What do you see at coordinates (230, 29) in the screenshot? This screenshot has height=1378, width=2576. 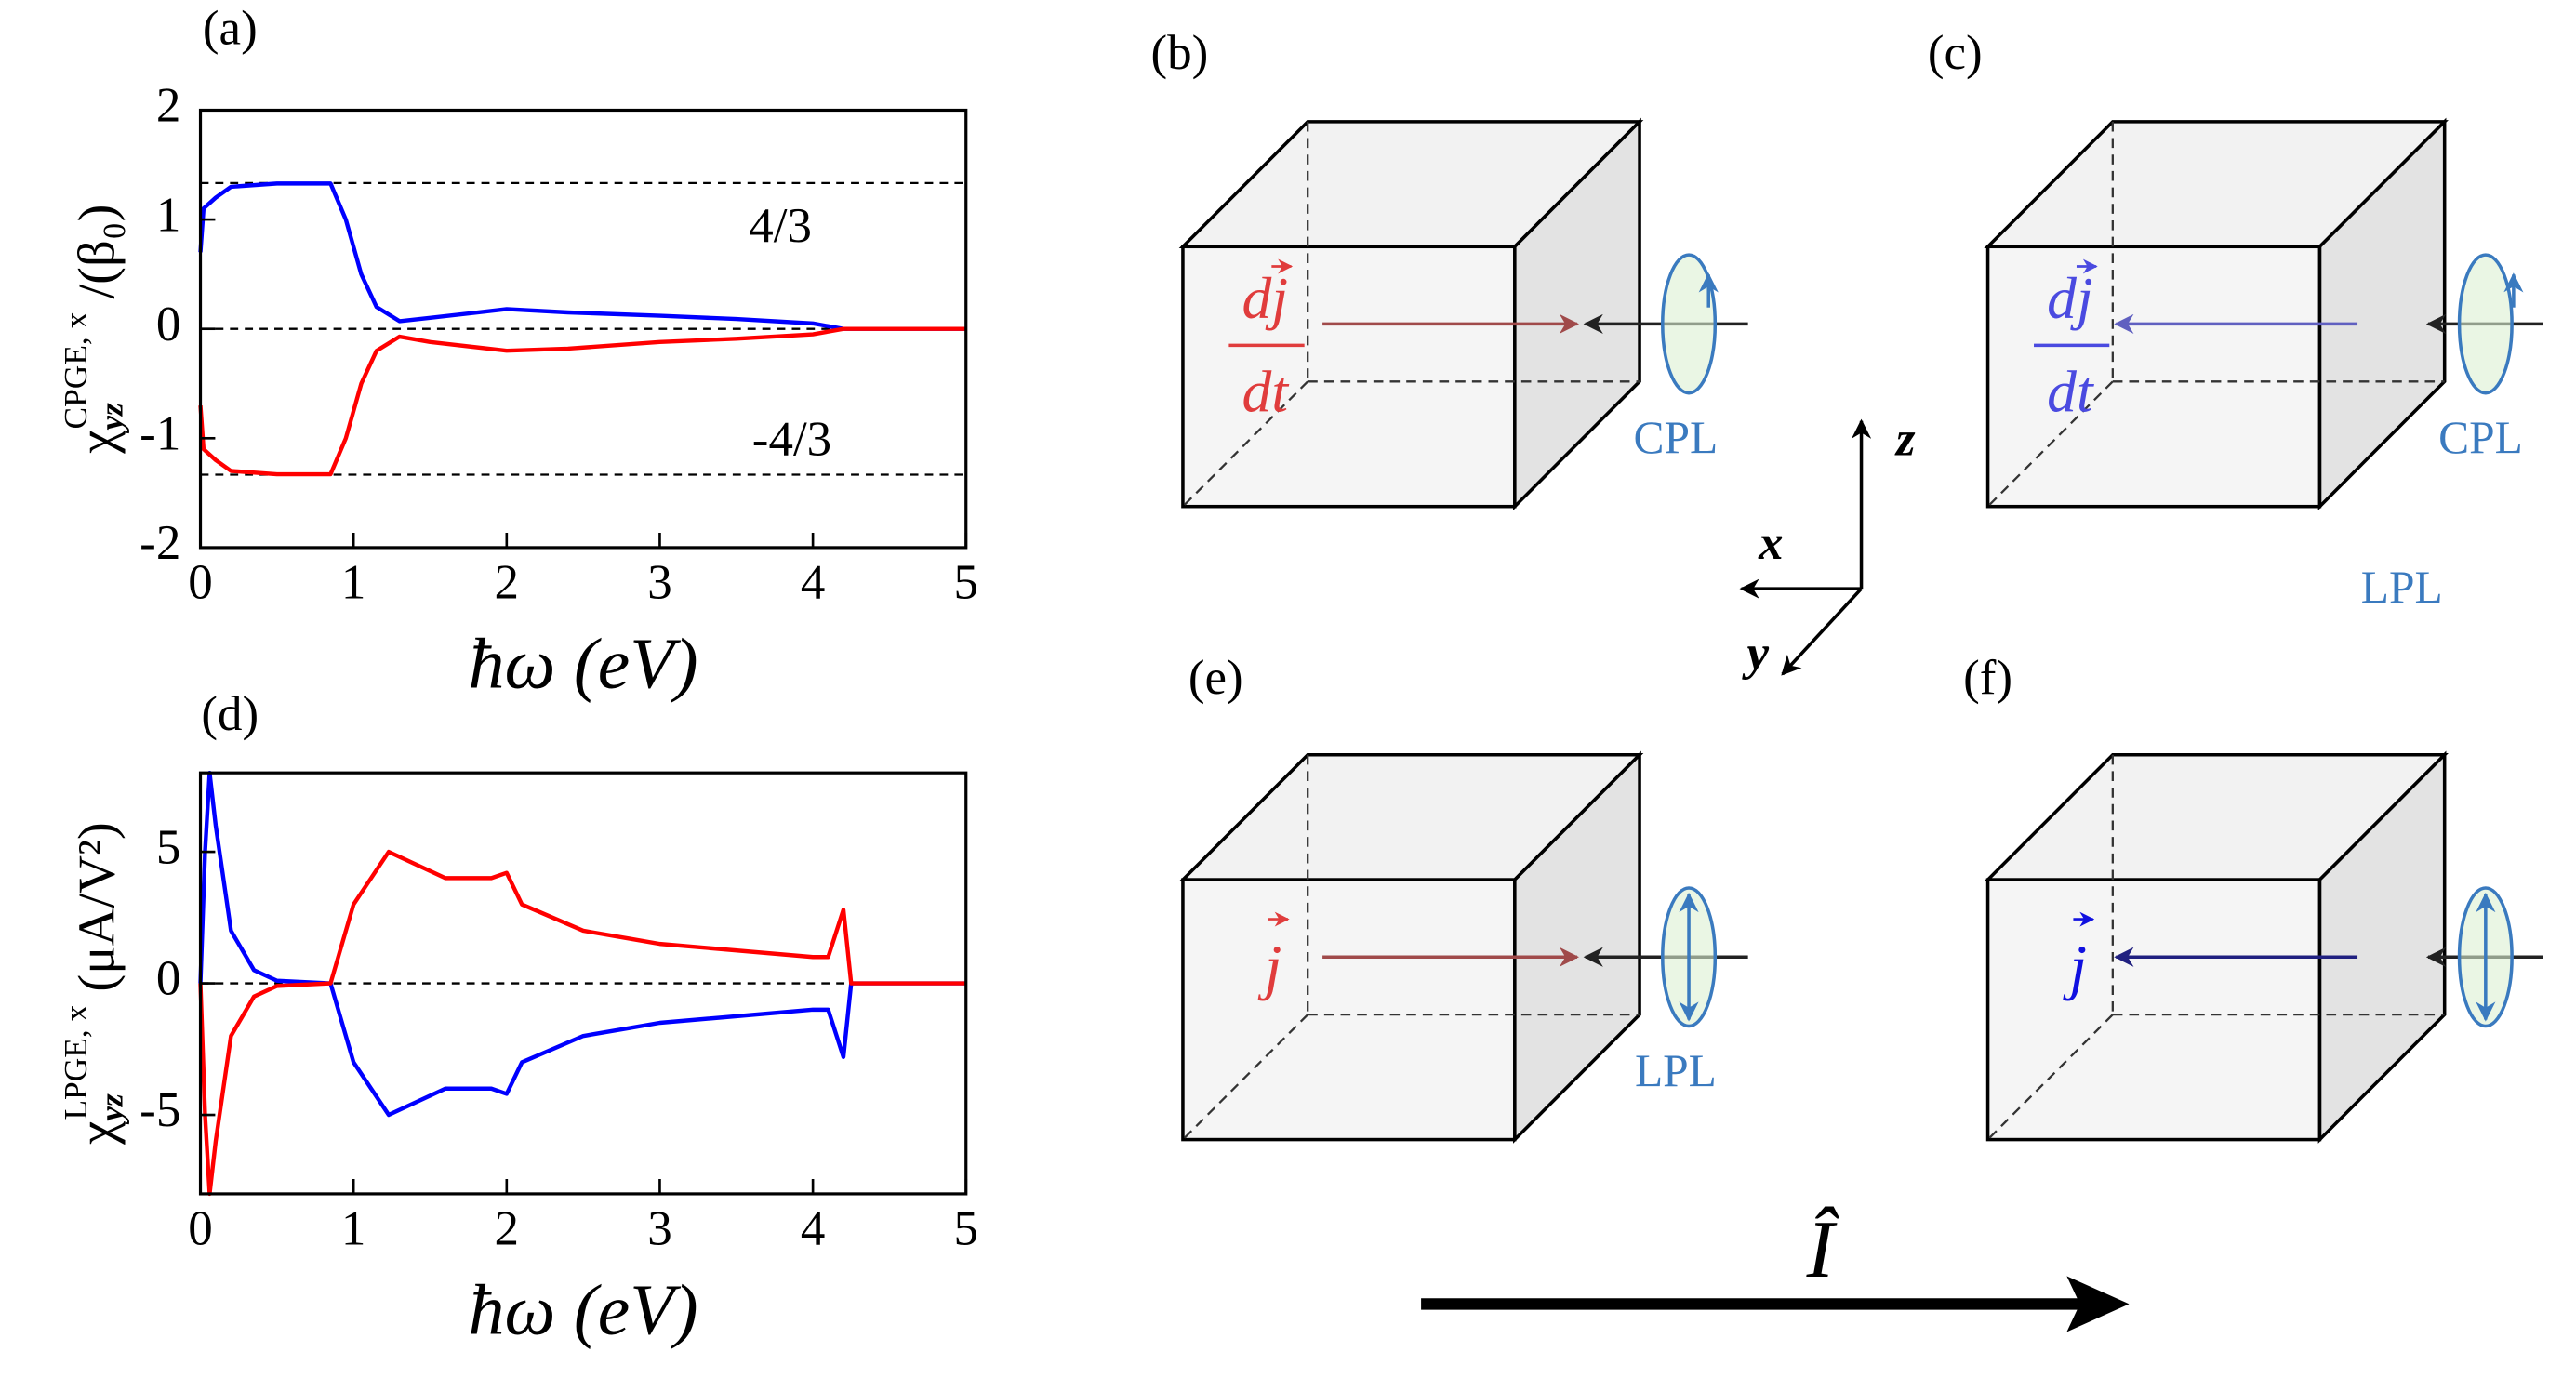 I see `panel-label: (a)` at bounding box center [230, 29].